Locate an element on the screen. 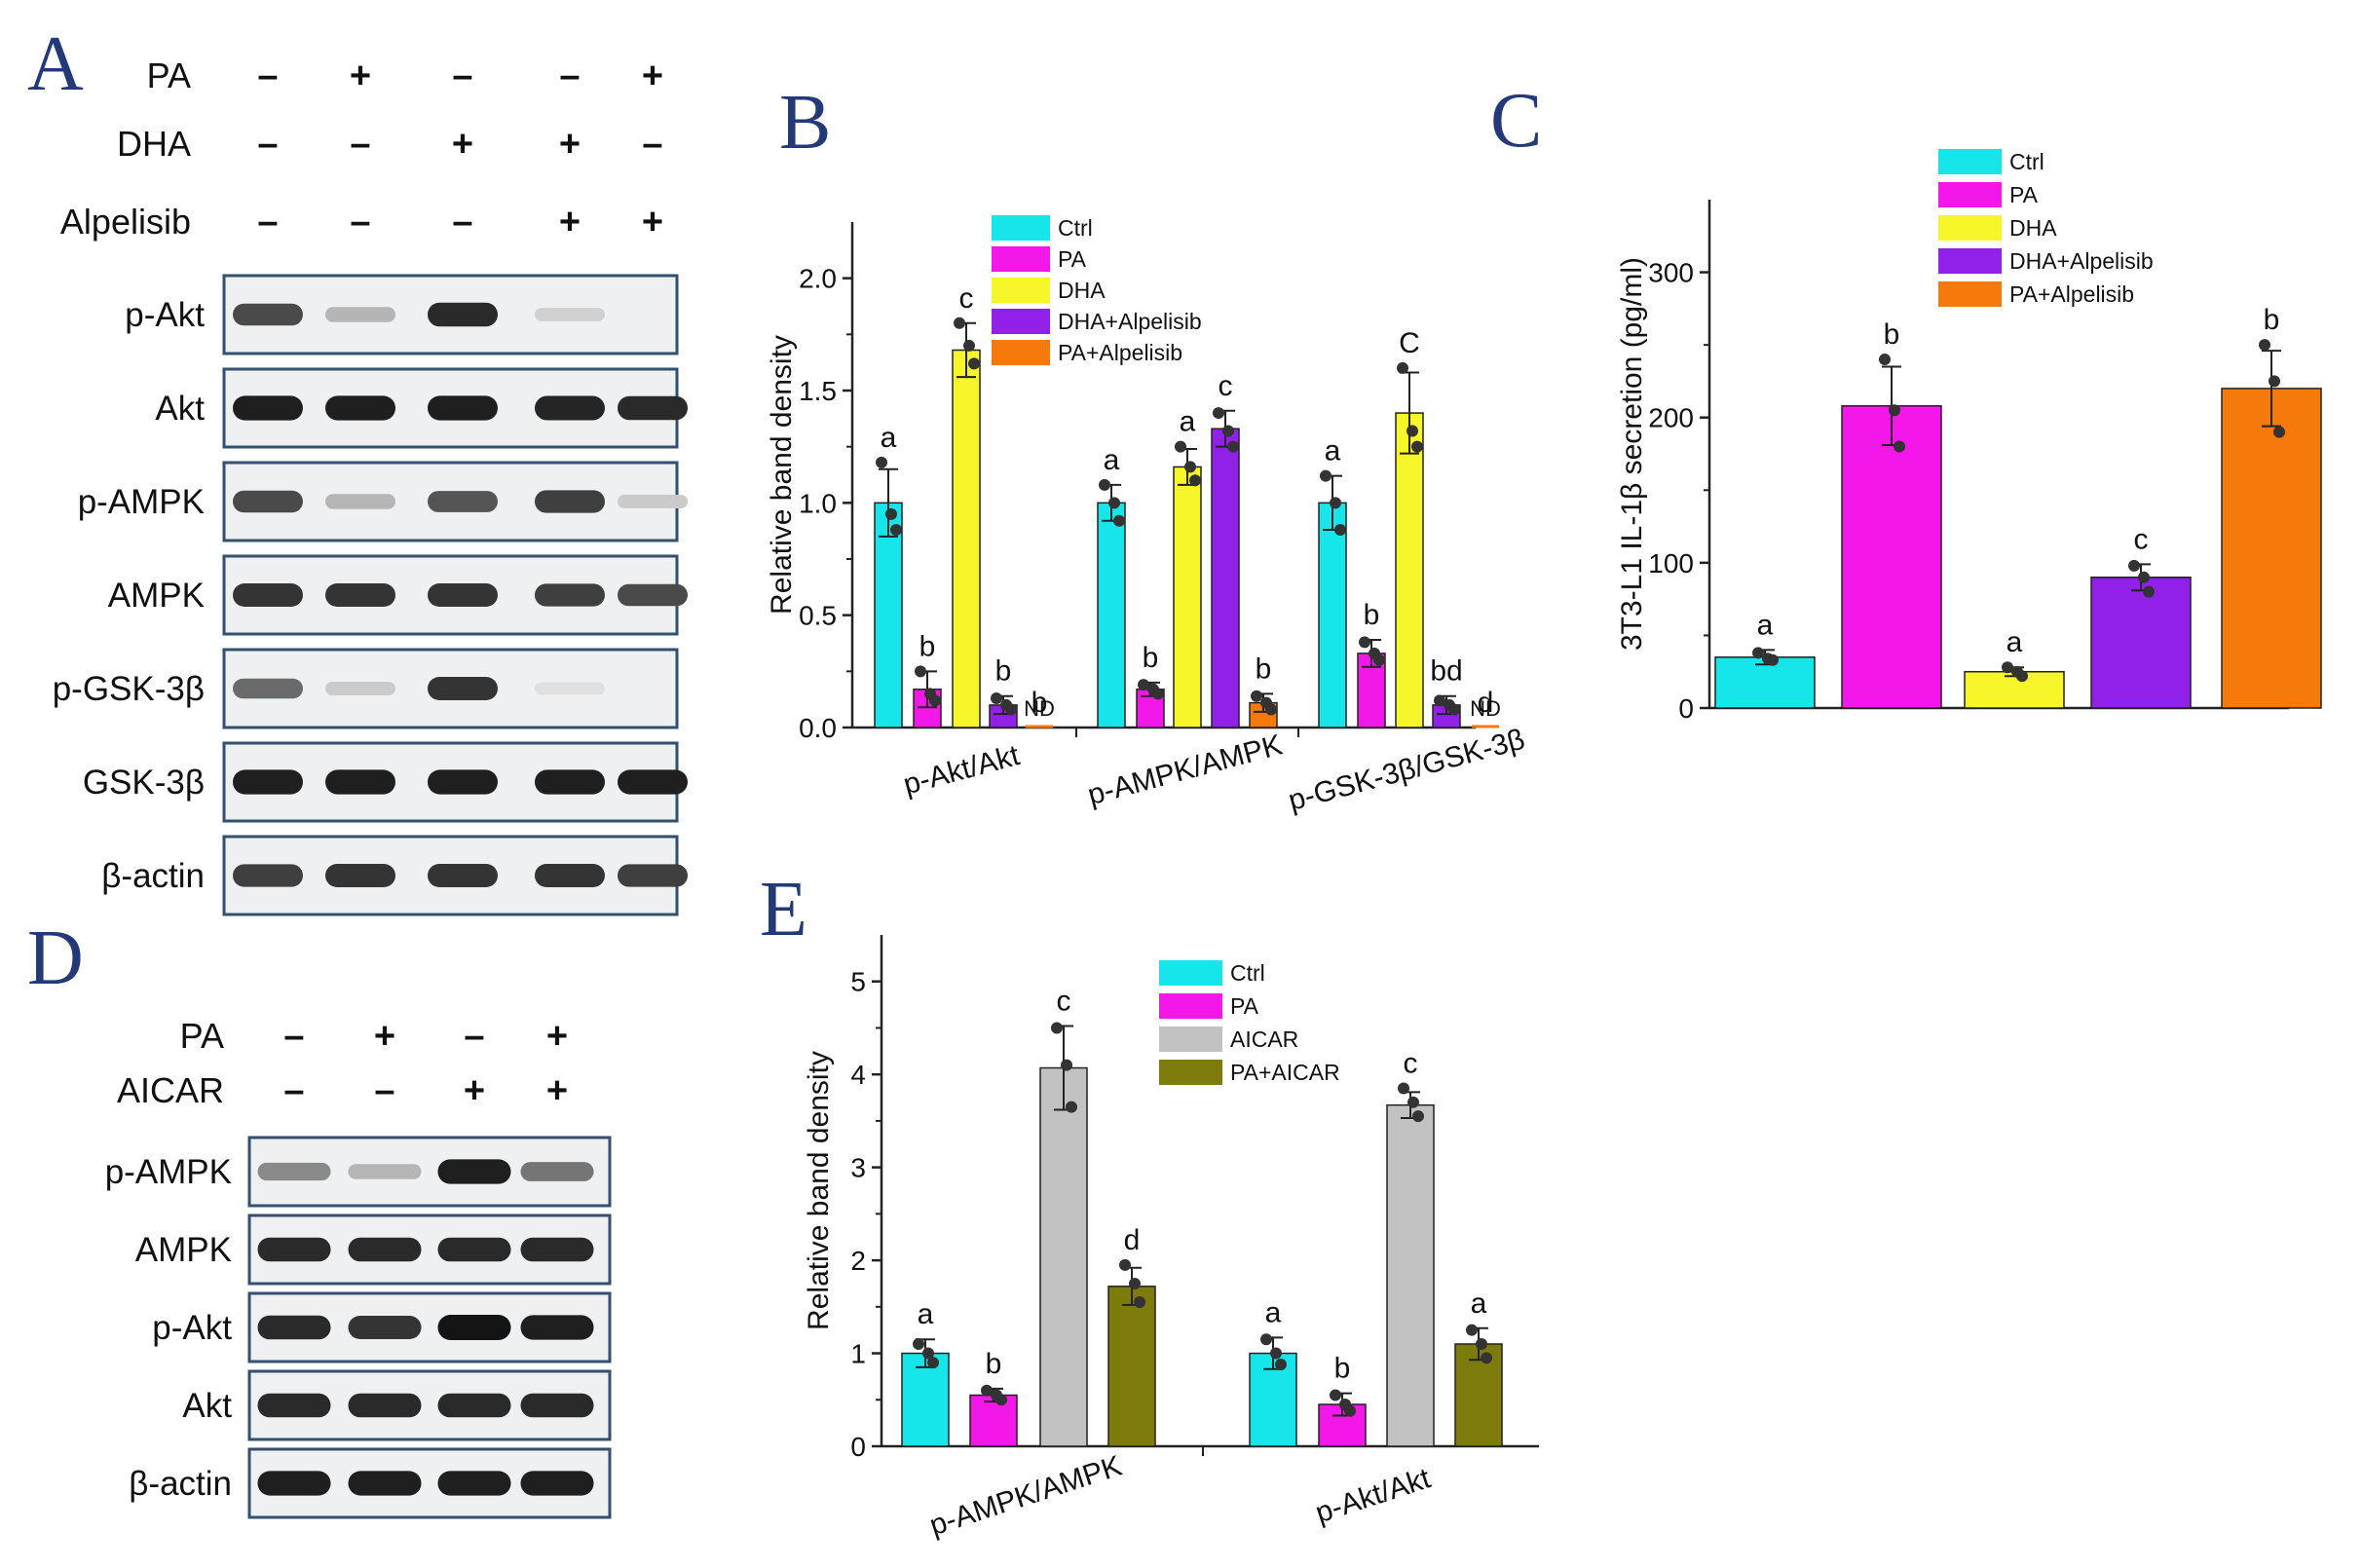  significance-letter-e-0-0: a is located at coordinates (926, 1314).